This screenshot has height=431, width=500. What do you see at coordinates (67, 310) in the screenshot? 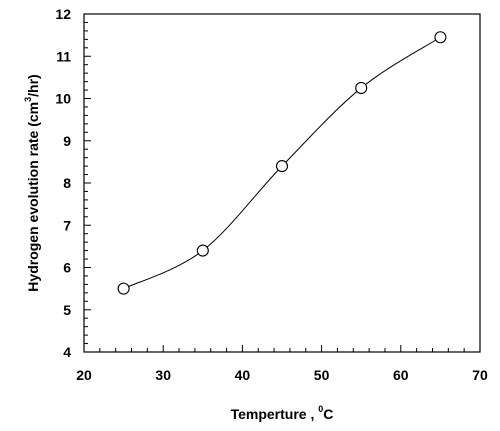
I see `y-tick-label: 5` at bounding box center [67, 310].